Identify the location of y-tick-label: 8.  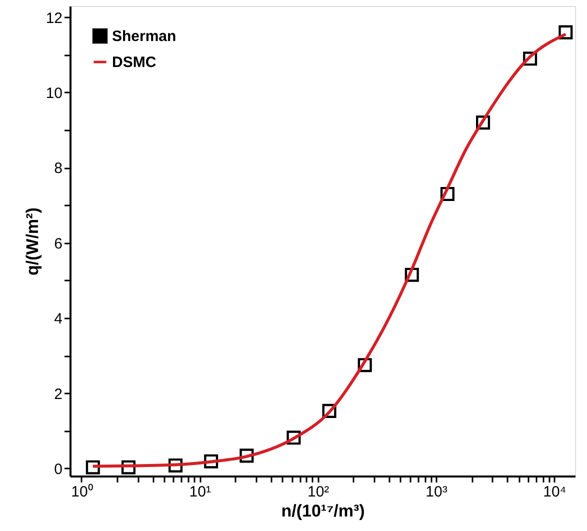
(58, 169).